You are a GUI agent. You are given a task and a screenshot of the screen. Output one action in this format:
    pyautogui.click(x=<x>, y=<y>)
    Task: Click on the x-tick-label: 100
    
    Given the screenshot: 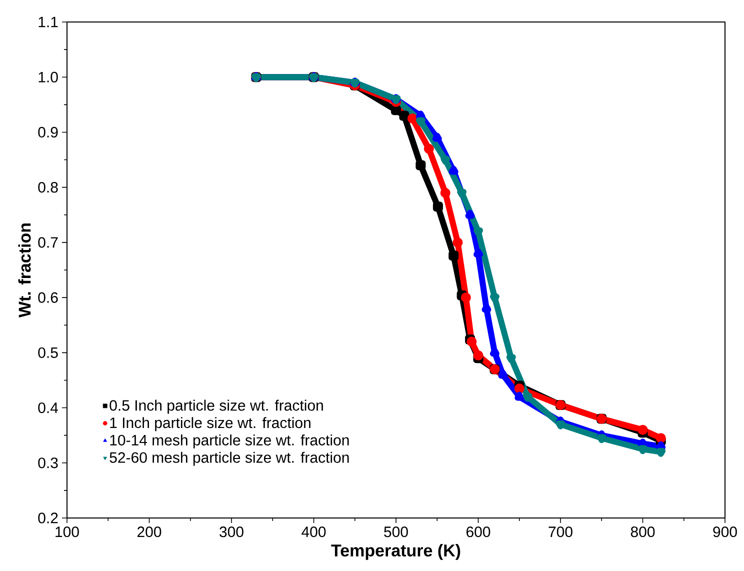 What is the action you would take?
    pyautogui.click(x=67, y=532)
    